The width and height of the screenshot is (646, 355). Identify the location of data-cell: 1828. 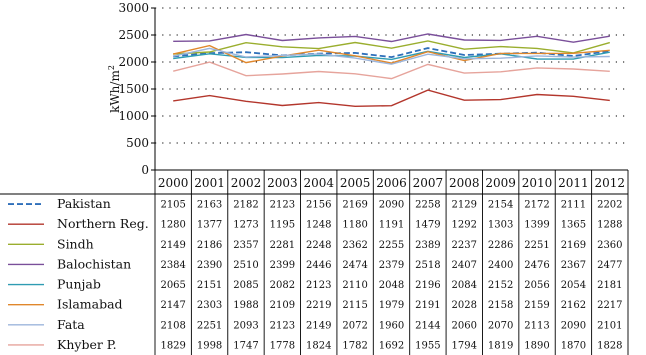
(609, 345).